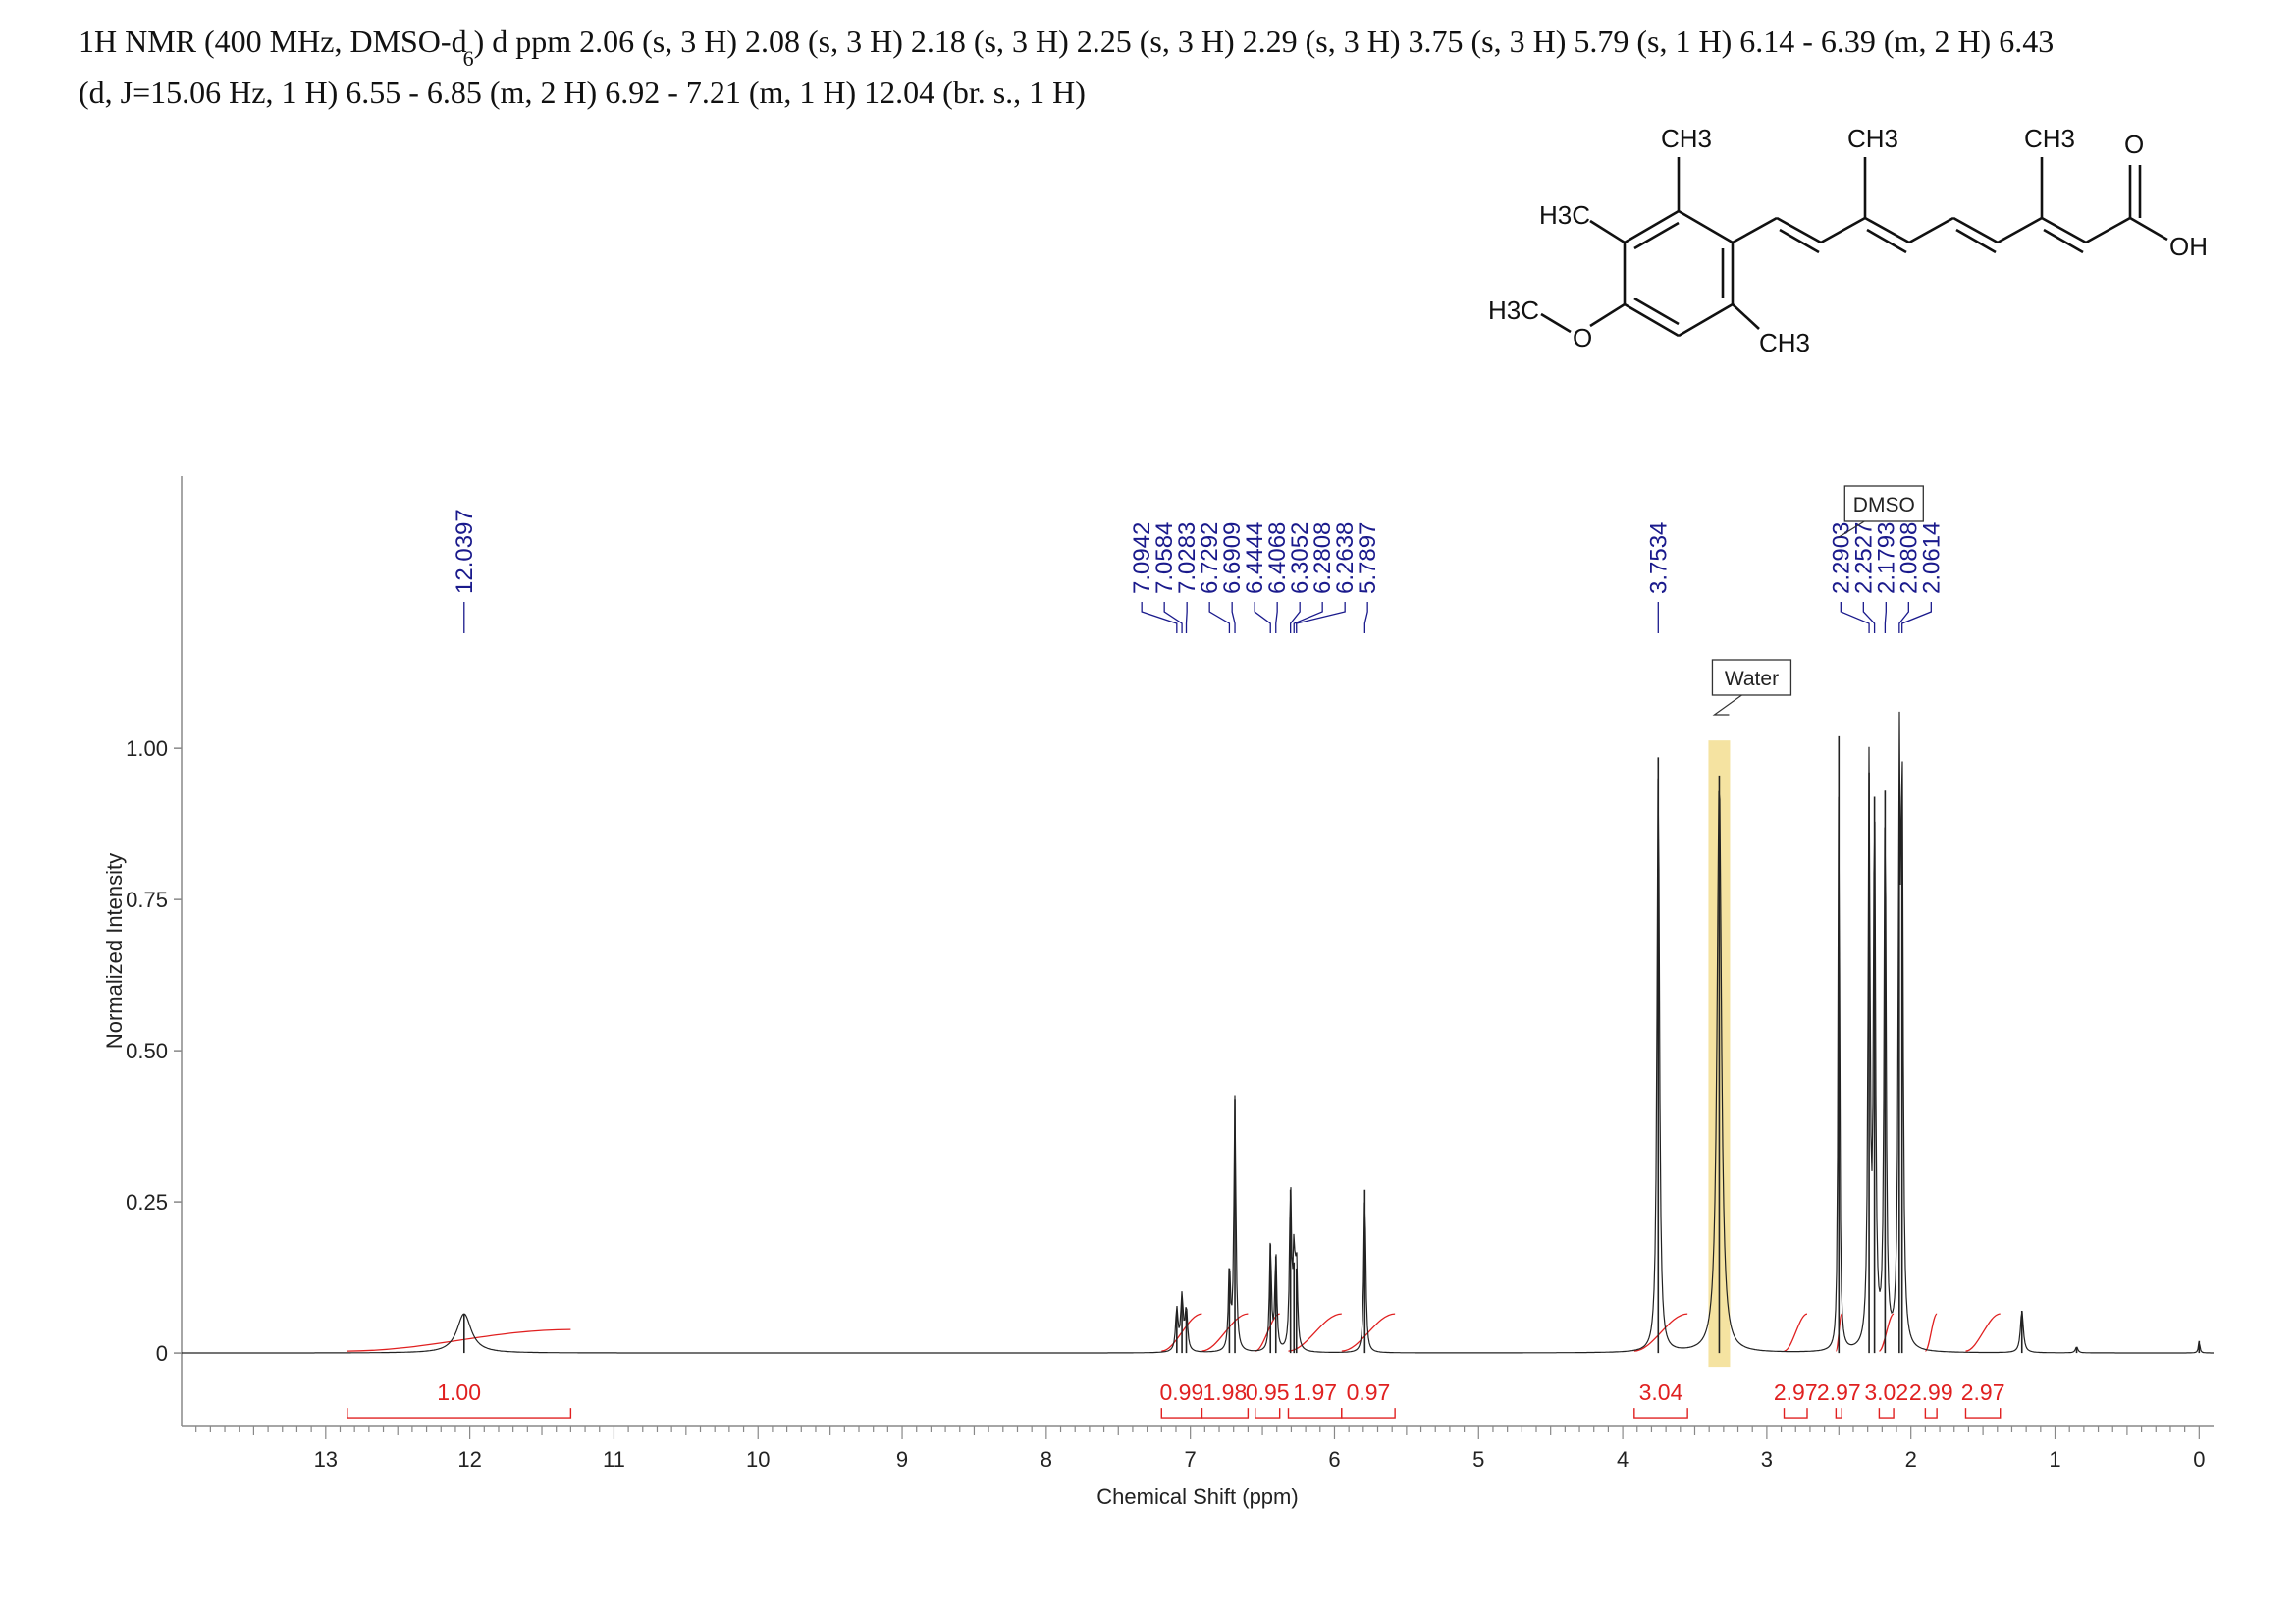  Describe the element at coordinates (1047, 1460) in the screenshot. I see `x-tick-label: 8` at that location.